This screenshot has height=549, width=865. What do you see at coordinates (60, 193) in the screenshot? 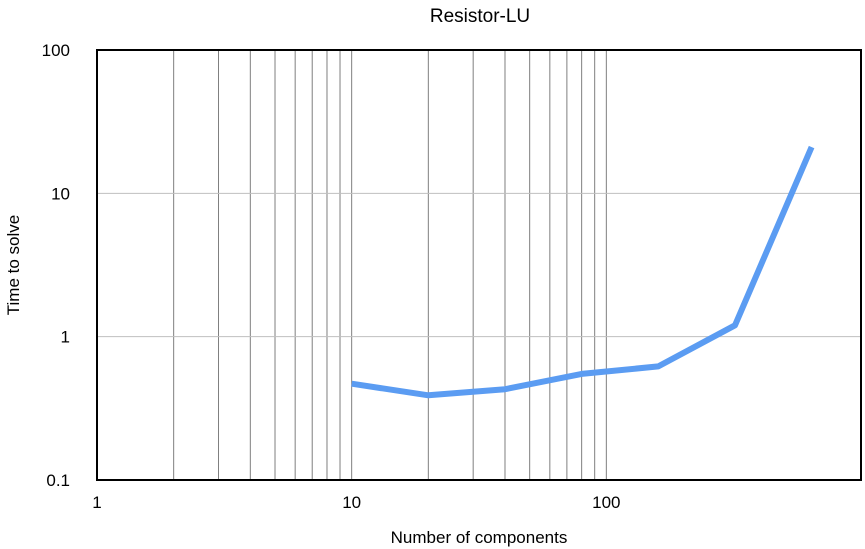
I see `y-tick-label: 10` at bounding box center [60, 193].